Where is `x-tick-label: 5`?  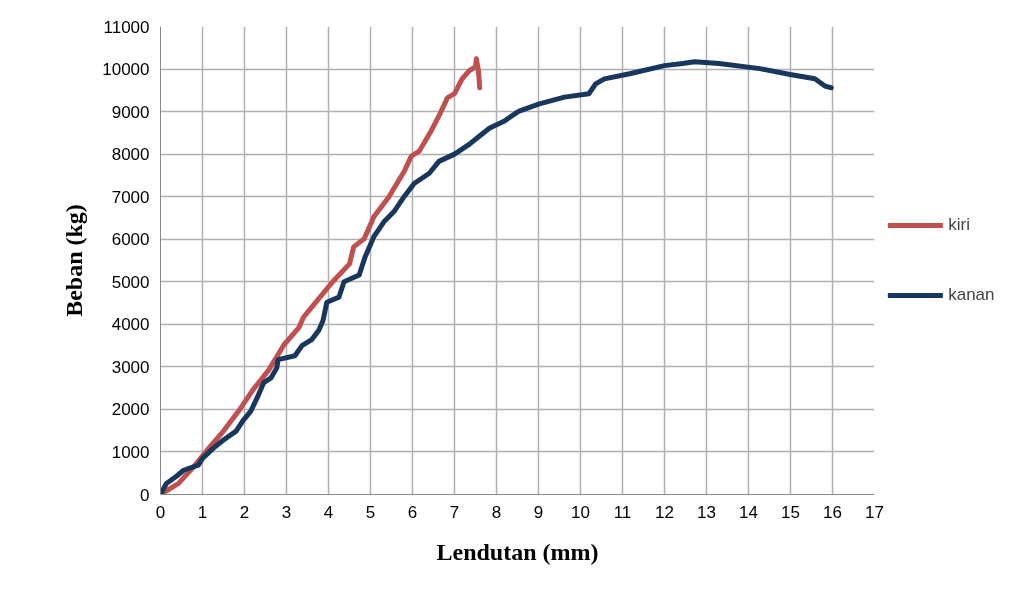 x-tick-label: 5 is located at coordinates (370, 512).